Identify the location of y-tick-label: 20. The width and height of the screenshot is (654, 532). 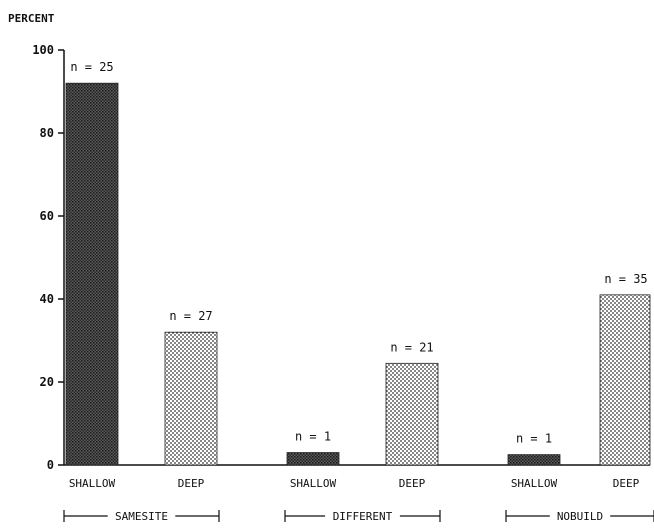
(47, 382).